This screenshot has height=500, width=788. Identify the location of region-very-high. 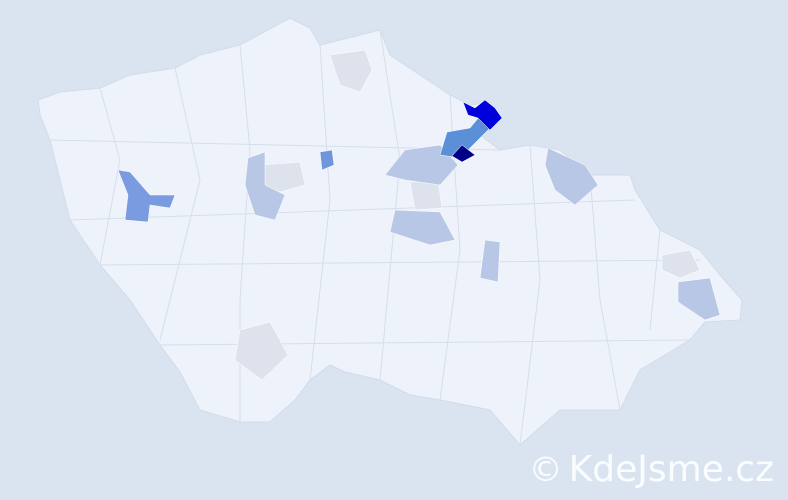
(482, 115).